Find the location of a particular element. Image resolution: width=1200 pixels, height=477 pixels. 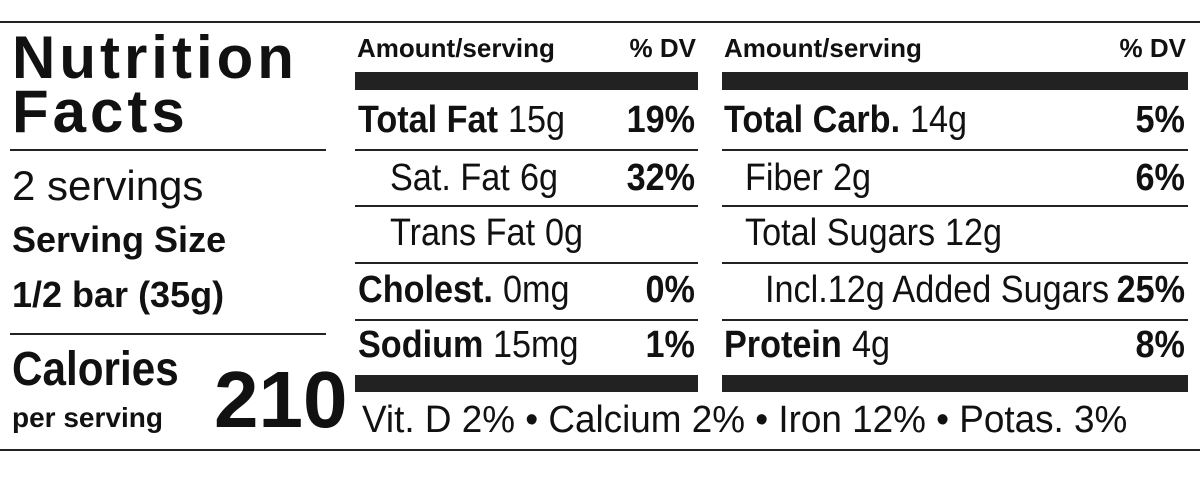

nutrient-amount: 12g is located at coordinates (974, 233).